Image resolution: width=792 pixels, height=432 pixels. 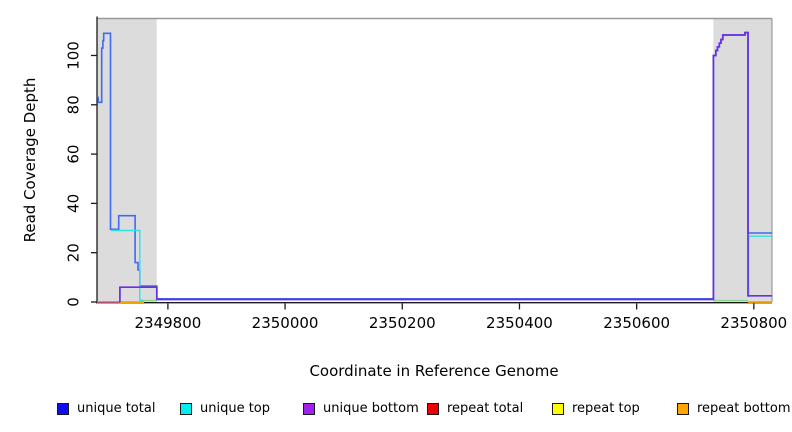 What do you see at coordinates (167, 323) in the screenshot?
I see `x-tick-label: 2349800` at bounding box center [167, 323].